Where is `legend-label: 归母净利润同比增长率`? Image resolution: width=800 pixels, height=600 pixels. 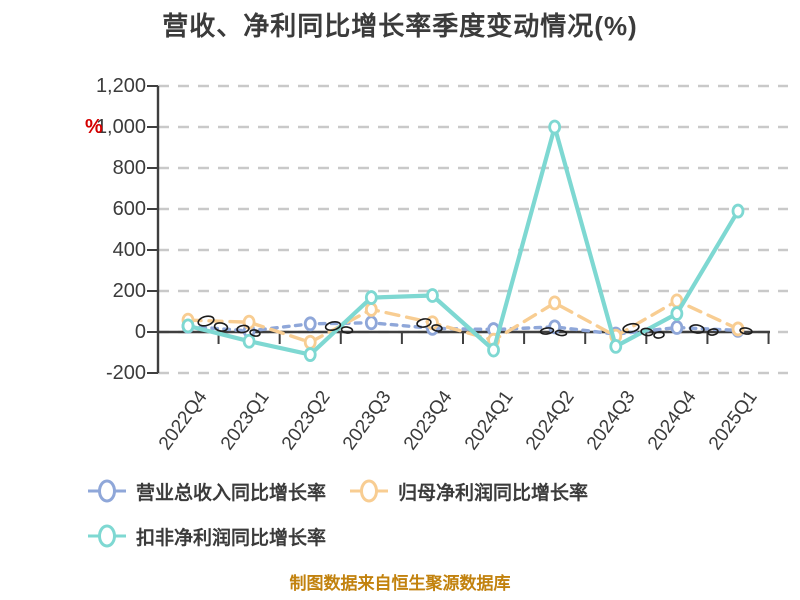
legend-label: 归母净利润同比增长率 is located at coordinates (493, 493).